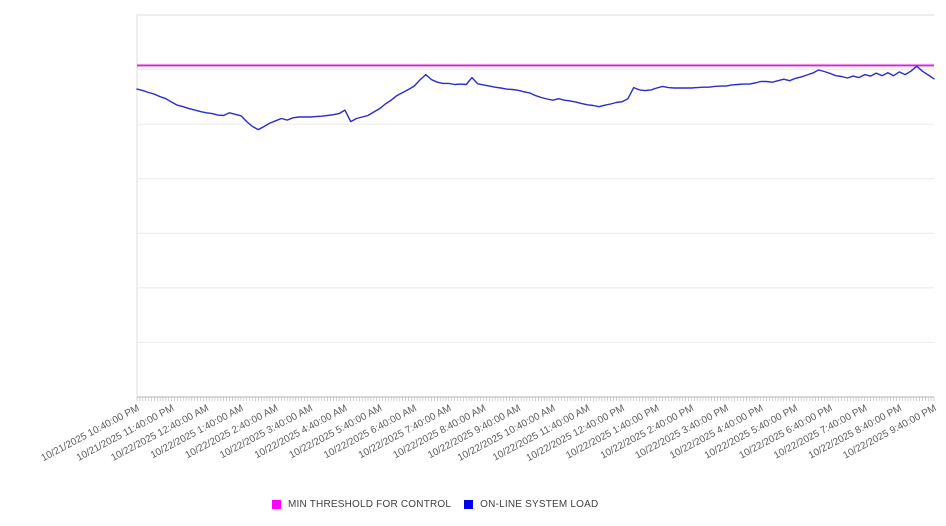  What do you see at coordinates (535, 98) in the screenshot?
I see `online-system-load-line` at bounding box center [535, 98].